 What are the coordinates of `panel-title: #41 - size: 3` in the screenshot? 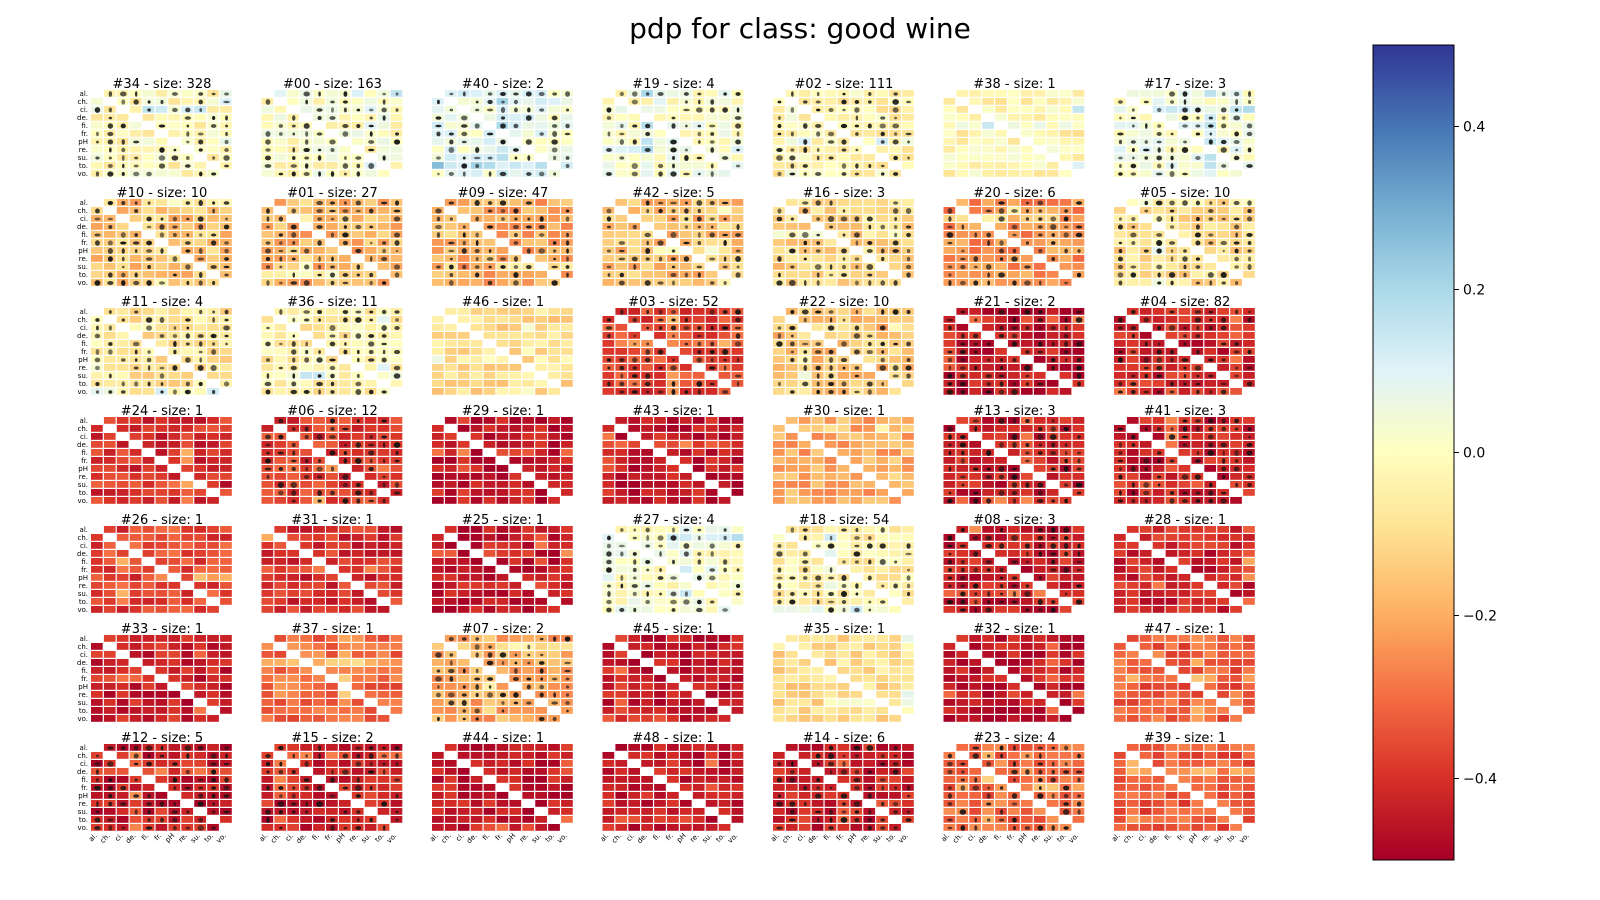 It's located at (1185, 411).